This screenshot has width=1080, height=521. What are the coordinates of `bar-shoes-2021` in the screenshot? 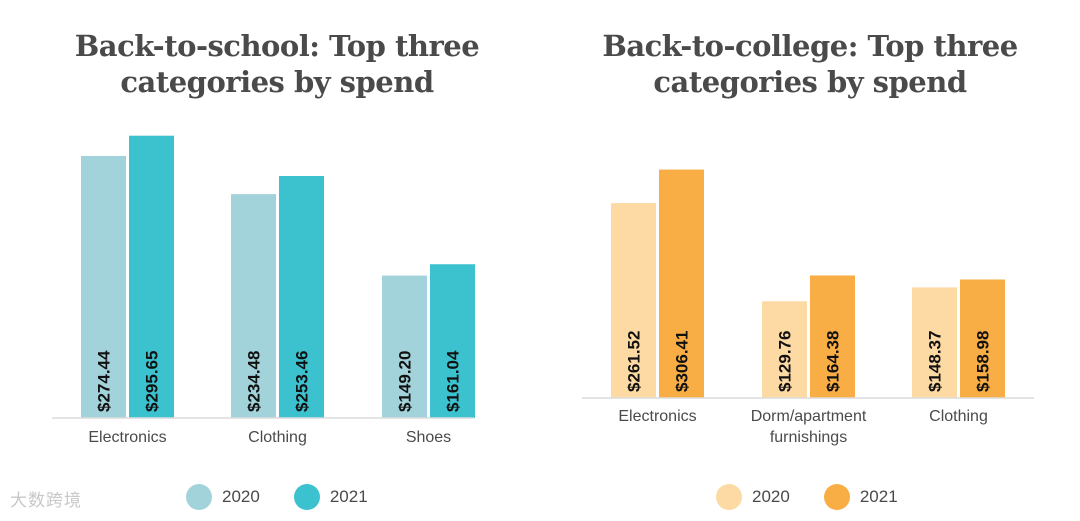 It's located at (452, 341).